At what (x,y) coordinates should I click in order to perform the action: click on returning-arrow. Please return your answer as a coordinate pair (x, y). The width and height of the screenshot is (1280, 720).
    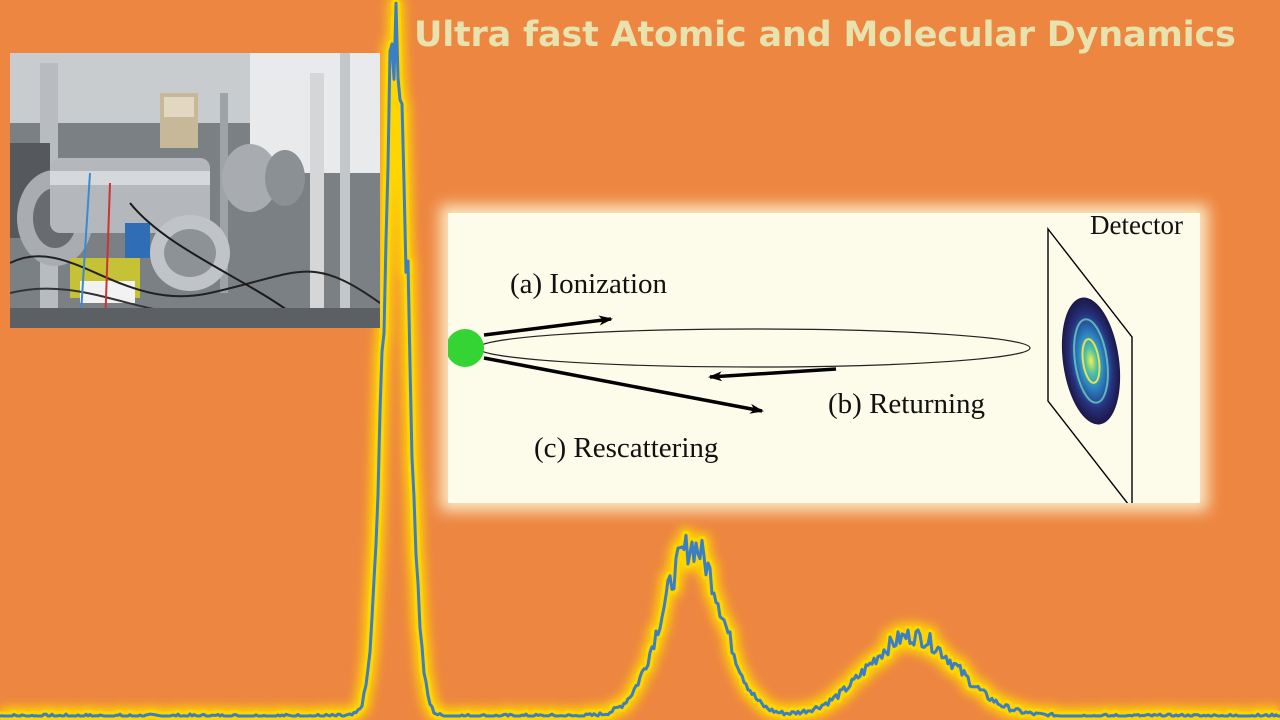
    Looking at the image, I should click on (772, 374).